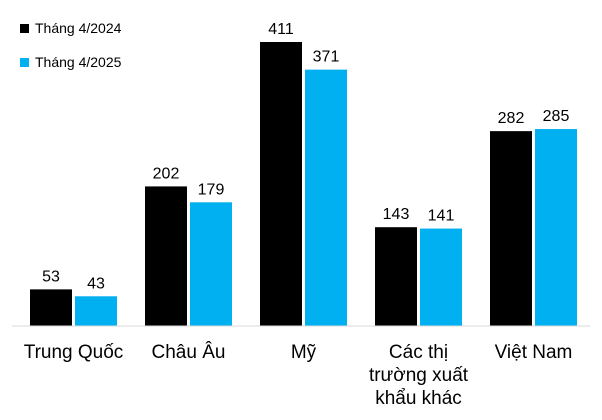 The image size is (602, 420). I want to click on value-label-series-2-cat-4: 141, so click(441, 216).